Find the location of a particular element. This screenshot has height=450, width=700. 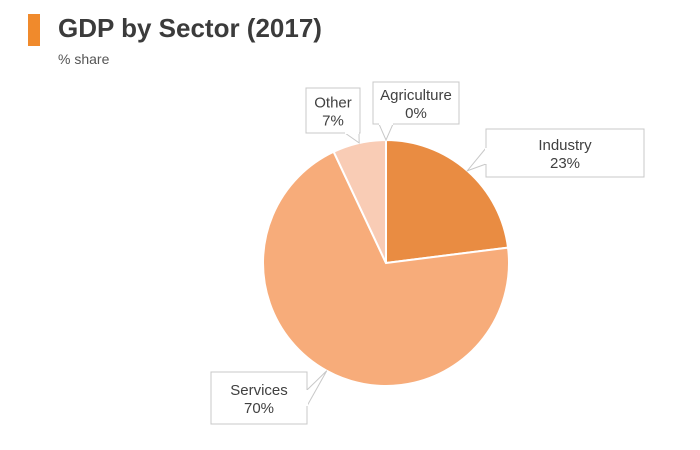

slice-label-services: Services is located at coordinates (259, 390).